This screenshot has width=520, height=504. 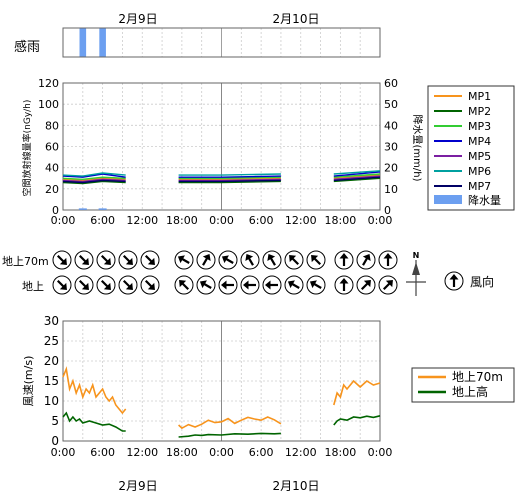 What do you see at coordinates (55, 441) in the screenshot?
I see `wind-speed-y-tick: 0` at bounding box center [55, 441].